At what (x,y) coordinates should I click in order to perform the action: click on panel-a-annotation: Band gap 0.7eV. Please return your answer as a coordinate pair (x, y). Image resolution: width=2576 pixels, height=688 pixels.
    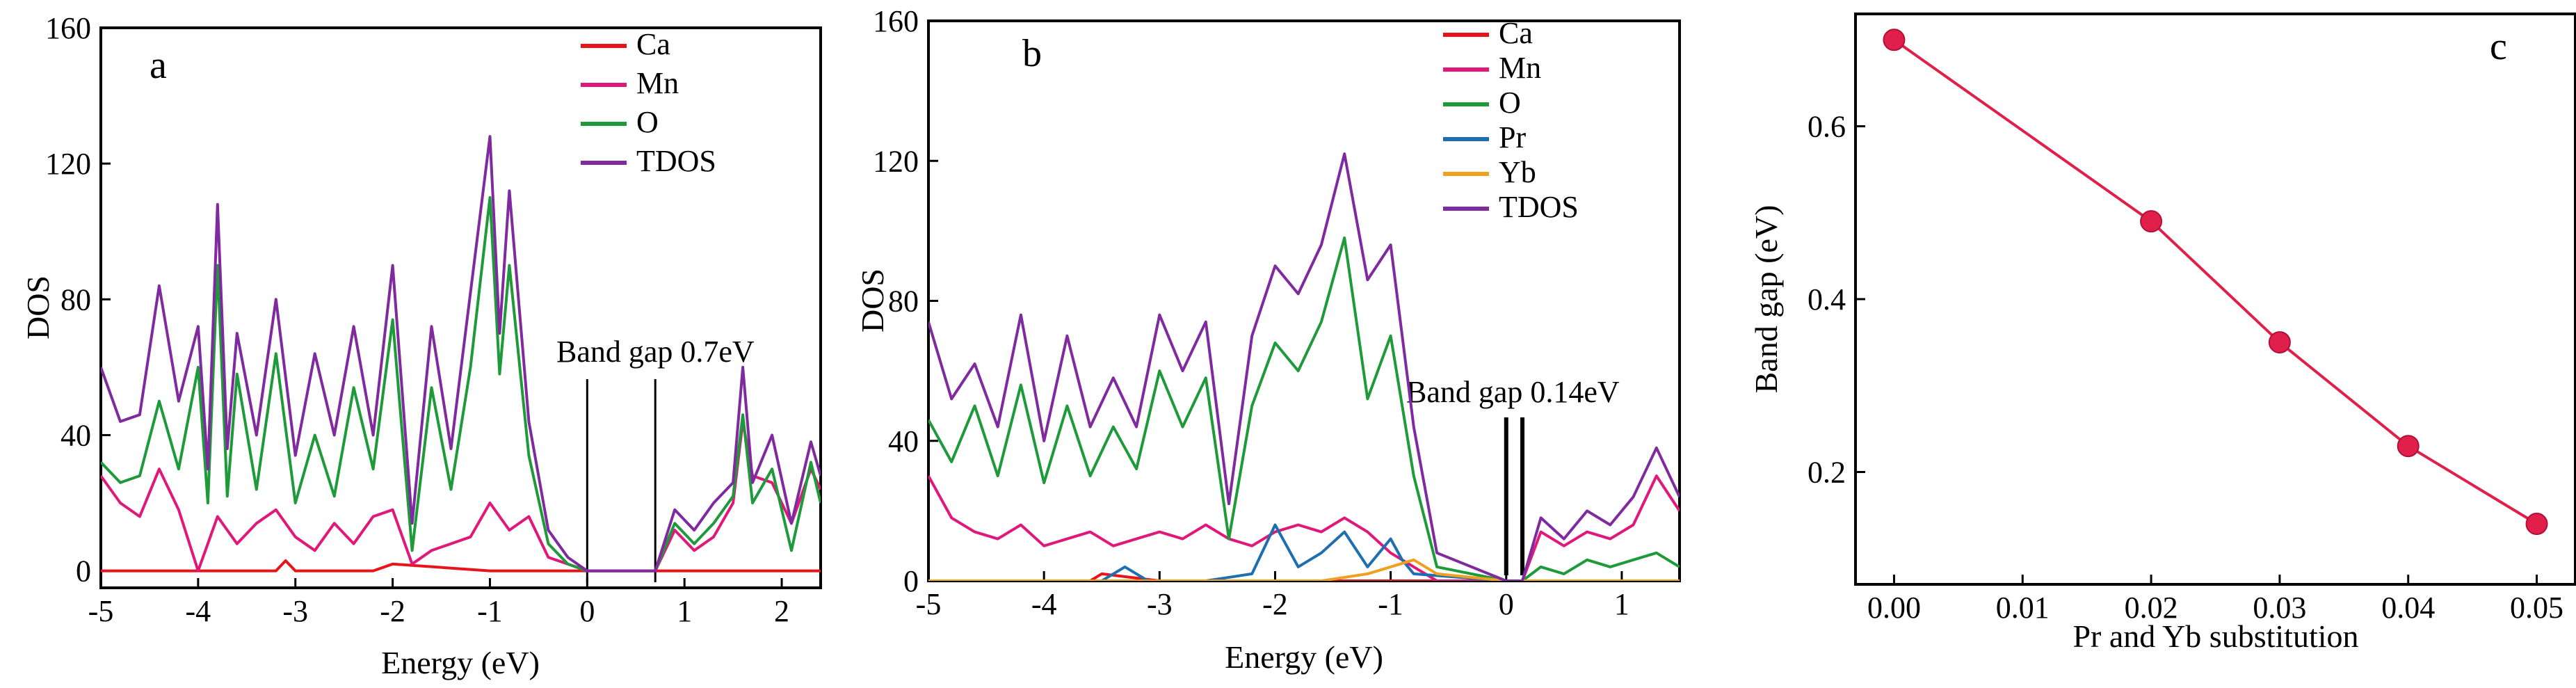
    Looking at the image, I should click on (655, 352).